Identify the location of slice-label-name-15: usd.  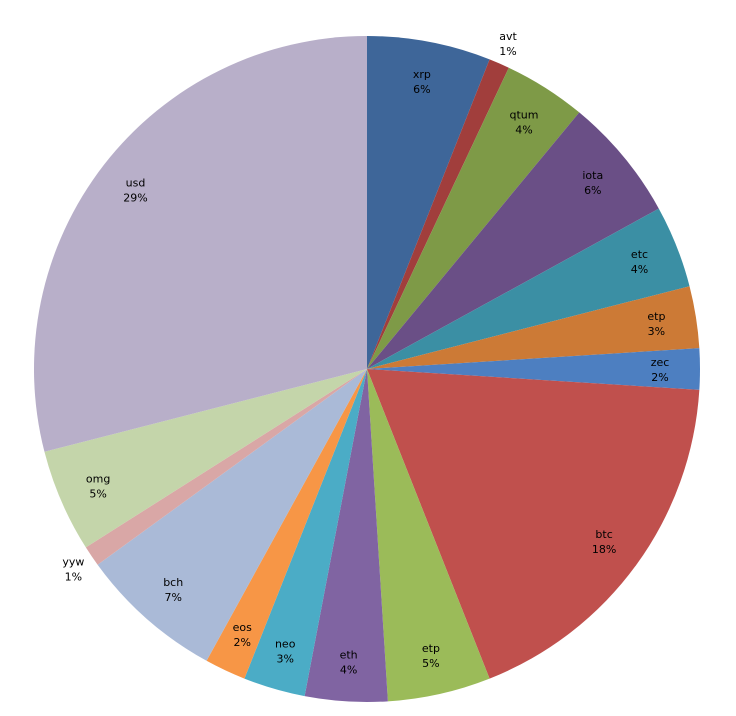
(136, 182).